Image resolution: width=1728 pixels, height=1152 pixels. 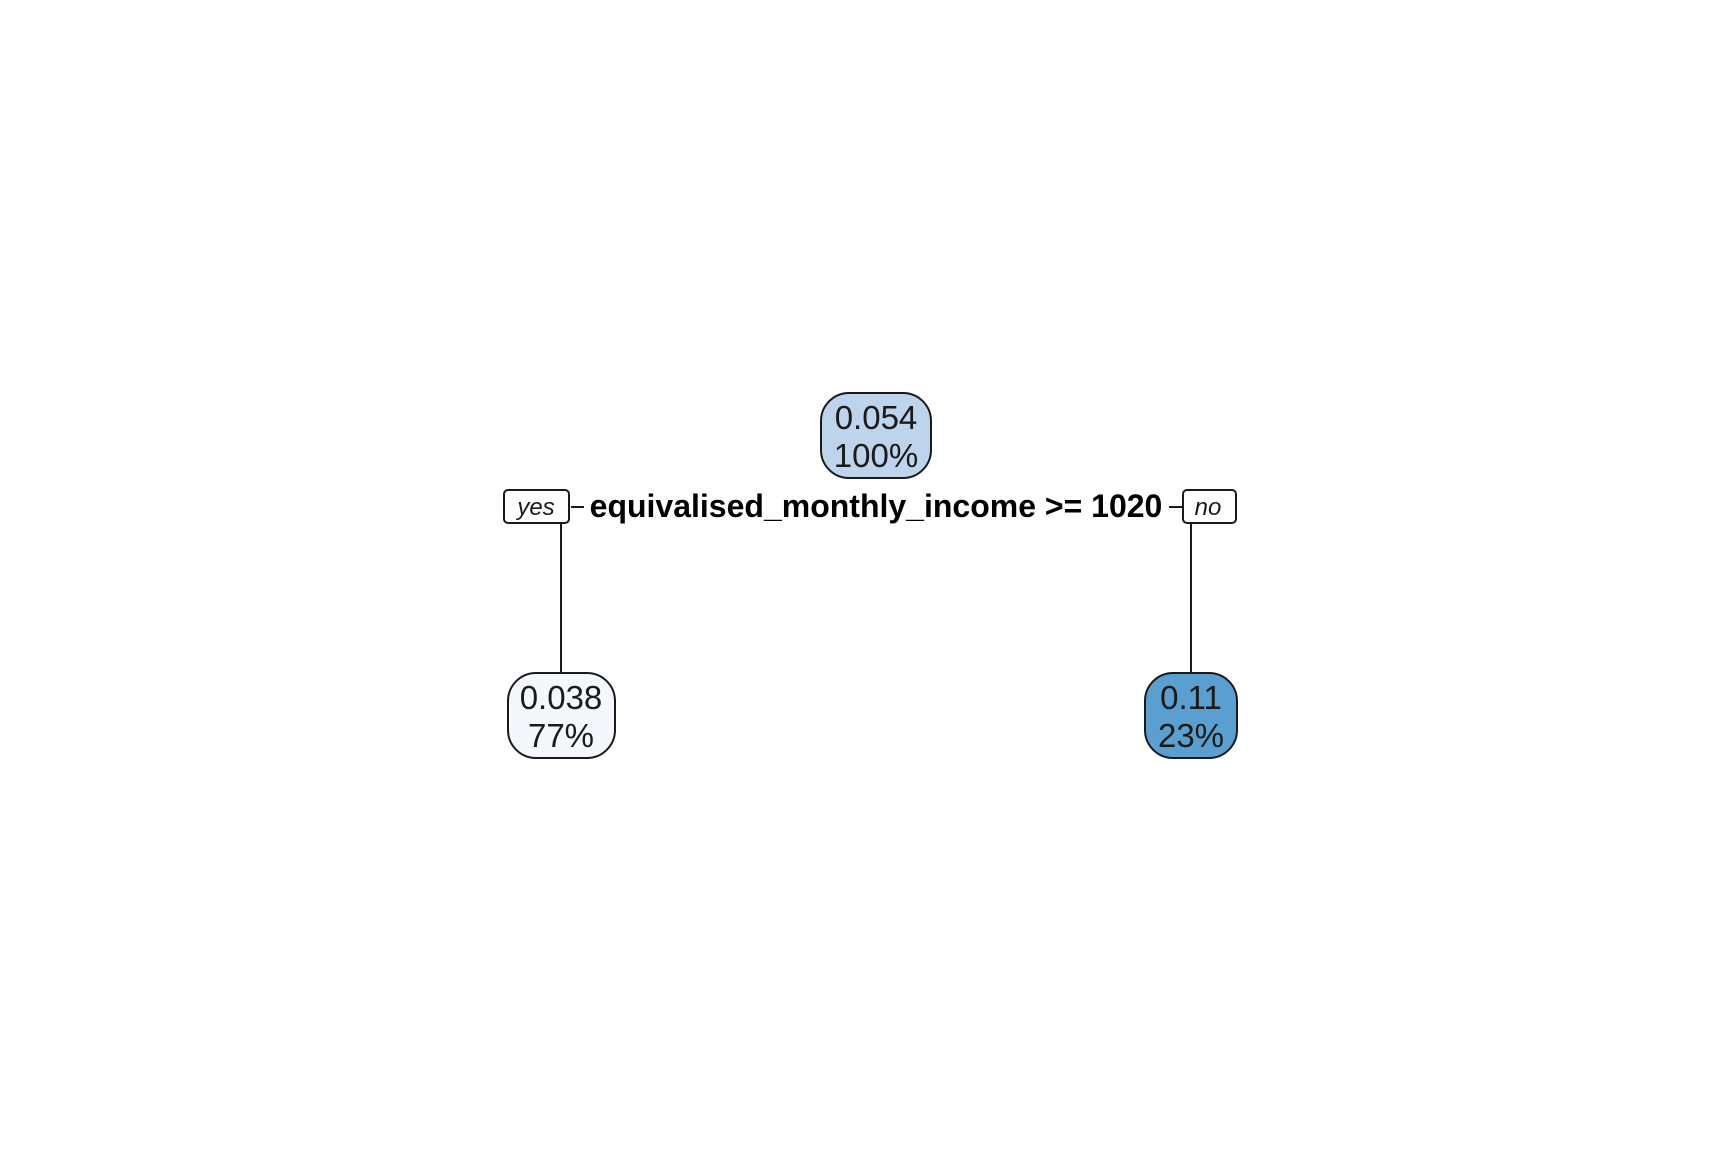 I want to click on right-leaf-percent: 23%, so click(x=1191, y=735).